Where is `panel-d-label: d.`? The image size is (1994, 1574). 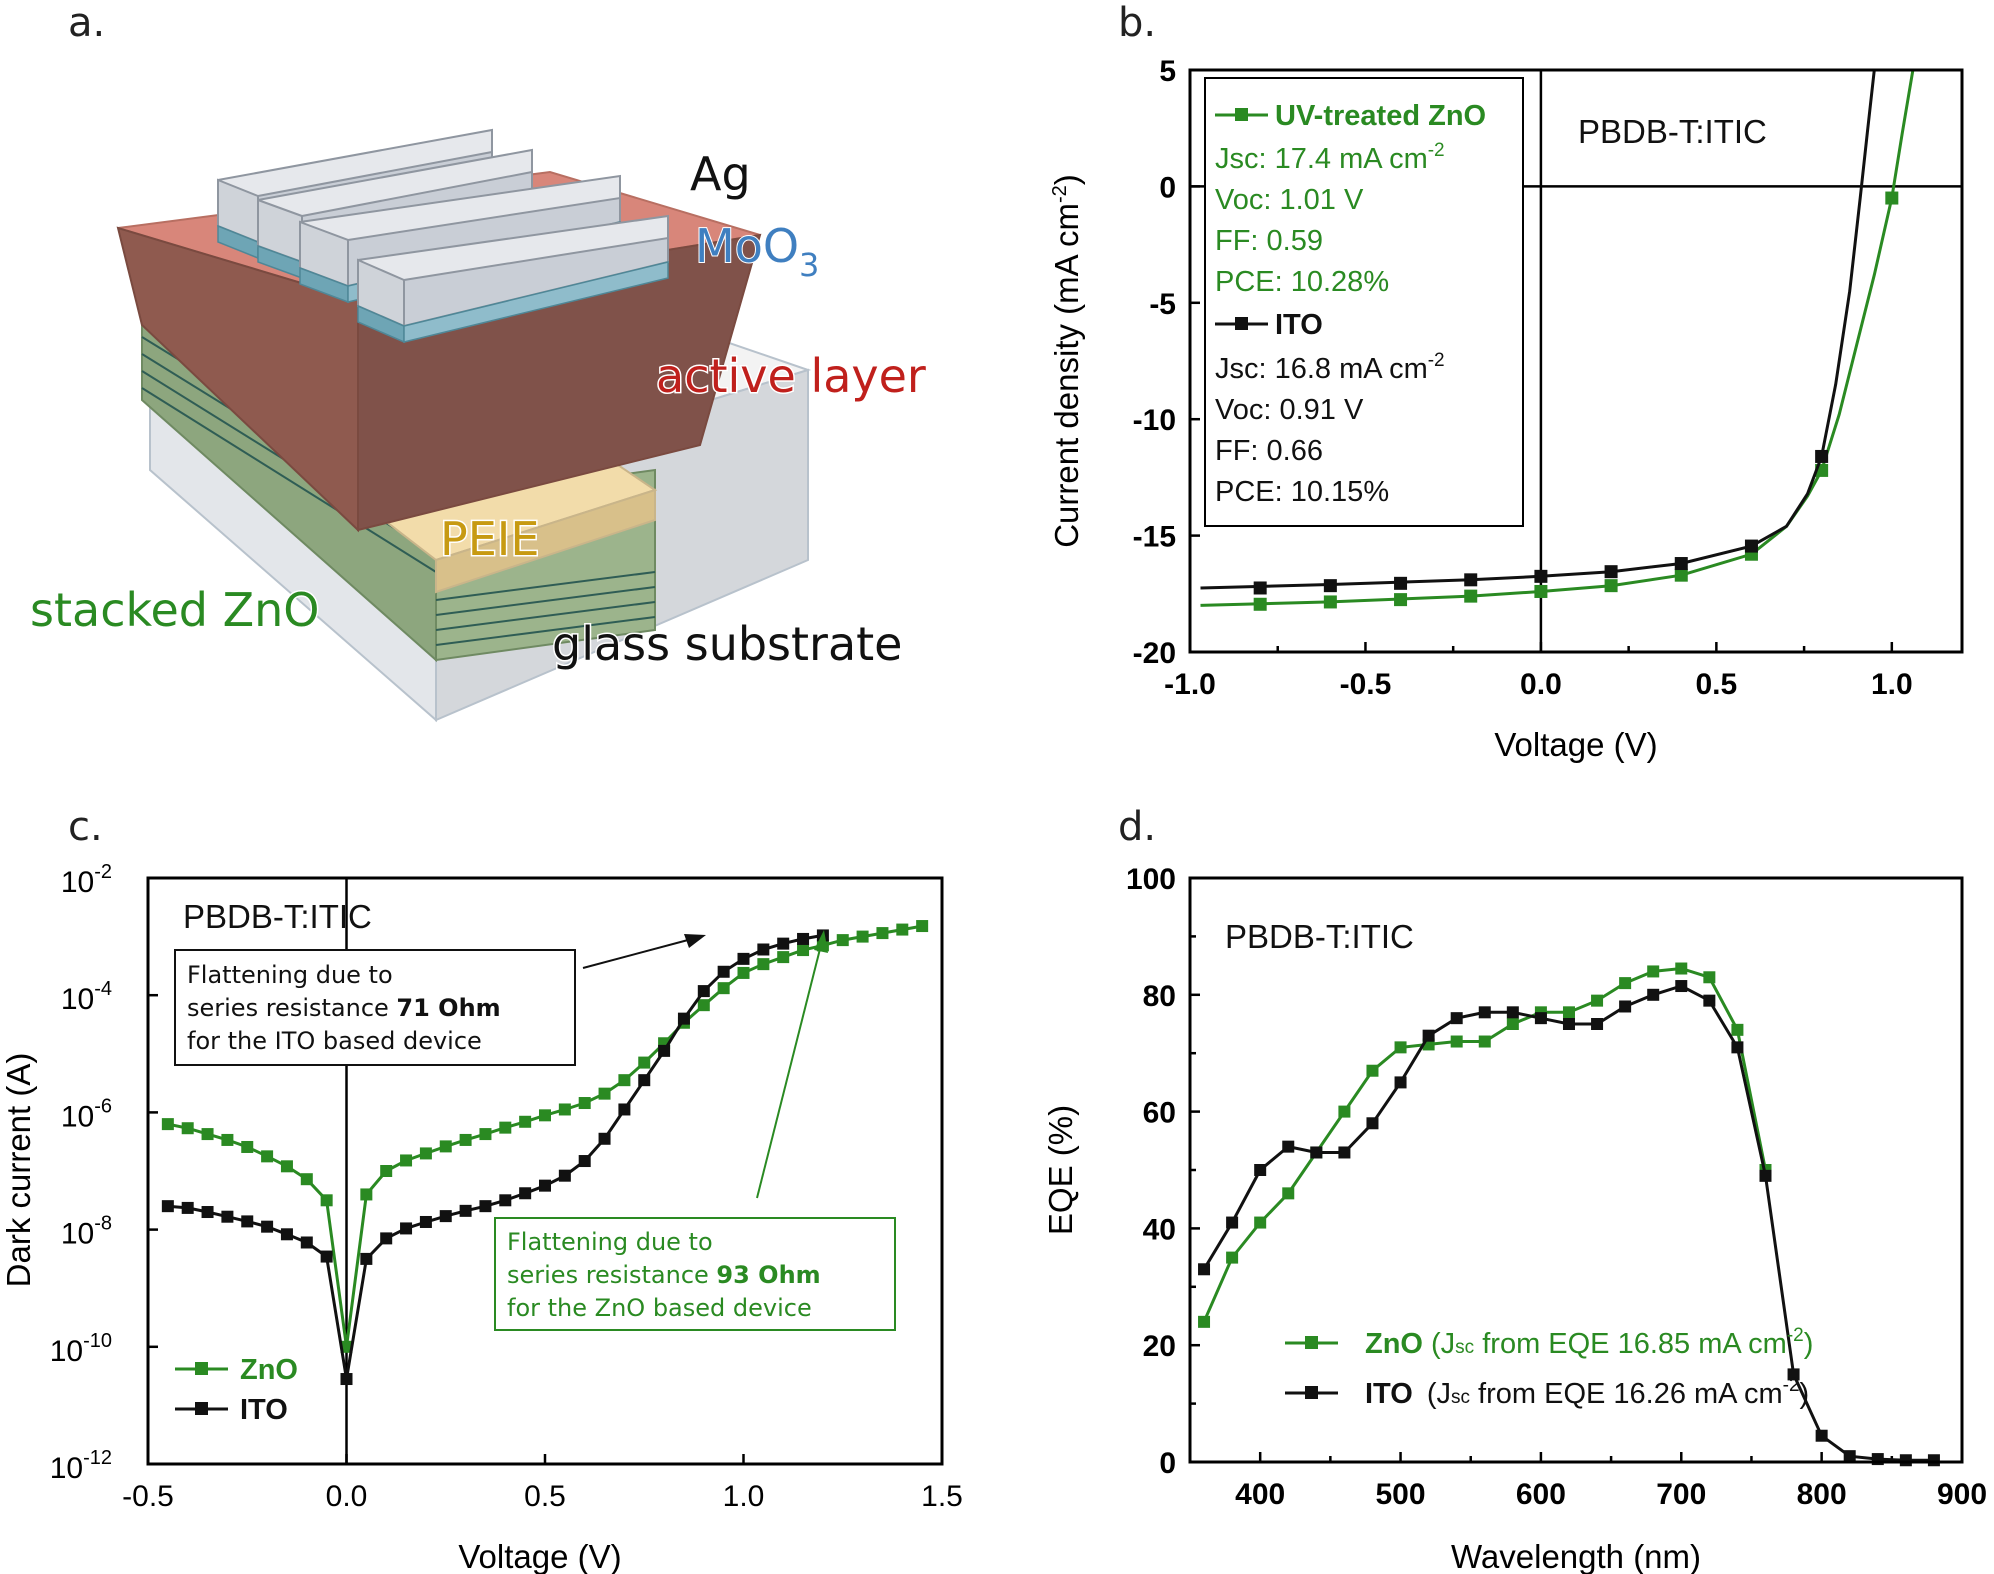
panel-d-label: d. is located at coordinates (1137, 827).